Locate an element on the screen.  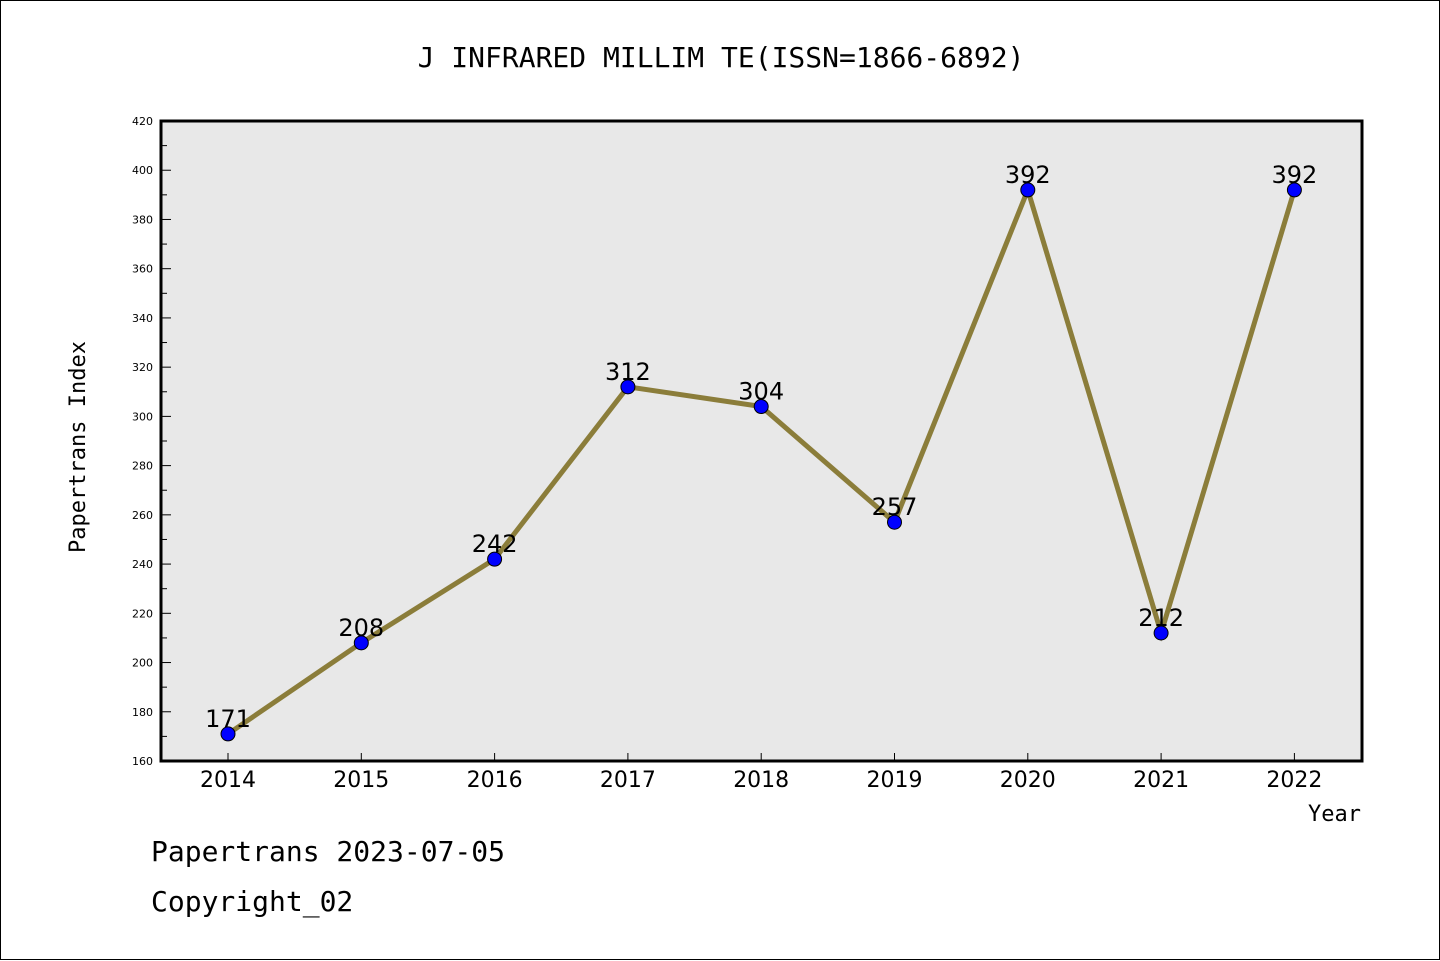
x-tick-label: 2016 is located at coordinates (495, 780).